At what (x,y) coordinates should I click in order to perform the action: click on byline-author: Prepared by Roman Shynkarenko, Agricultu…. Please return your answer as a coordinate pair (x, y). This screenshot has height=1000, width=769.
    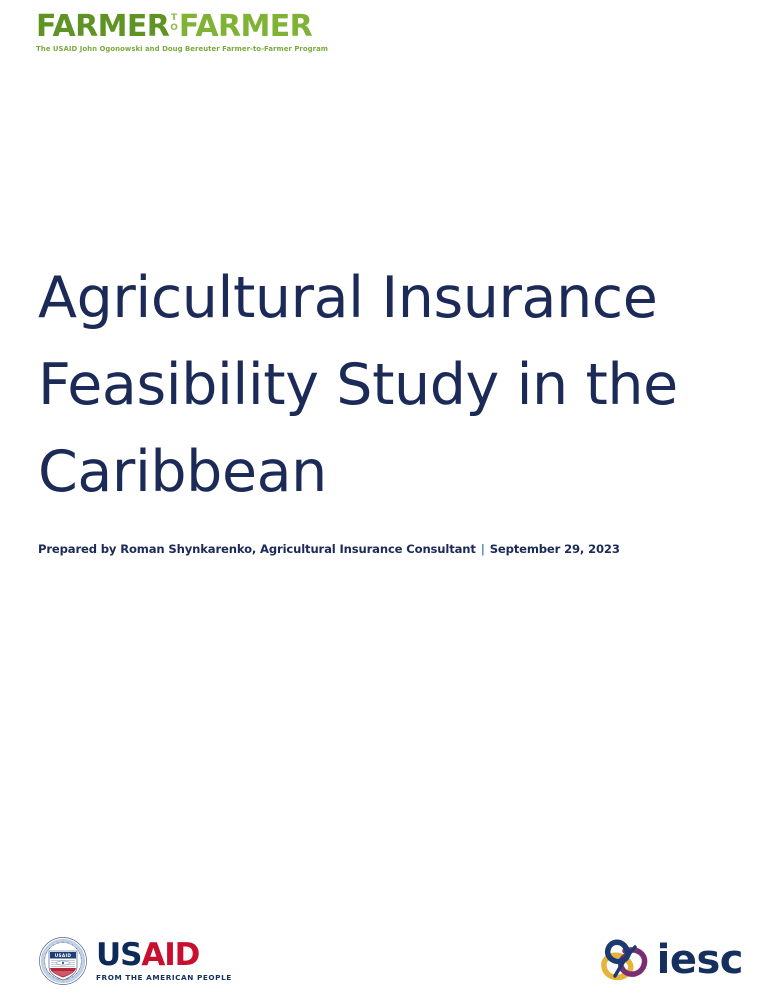
    Looking at the image, I should click on (257, 549).